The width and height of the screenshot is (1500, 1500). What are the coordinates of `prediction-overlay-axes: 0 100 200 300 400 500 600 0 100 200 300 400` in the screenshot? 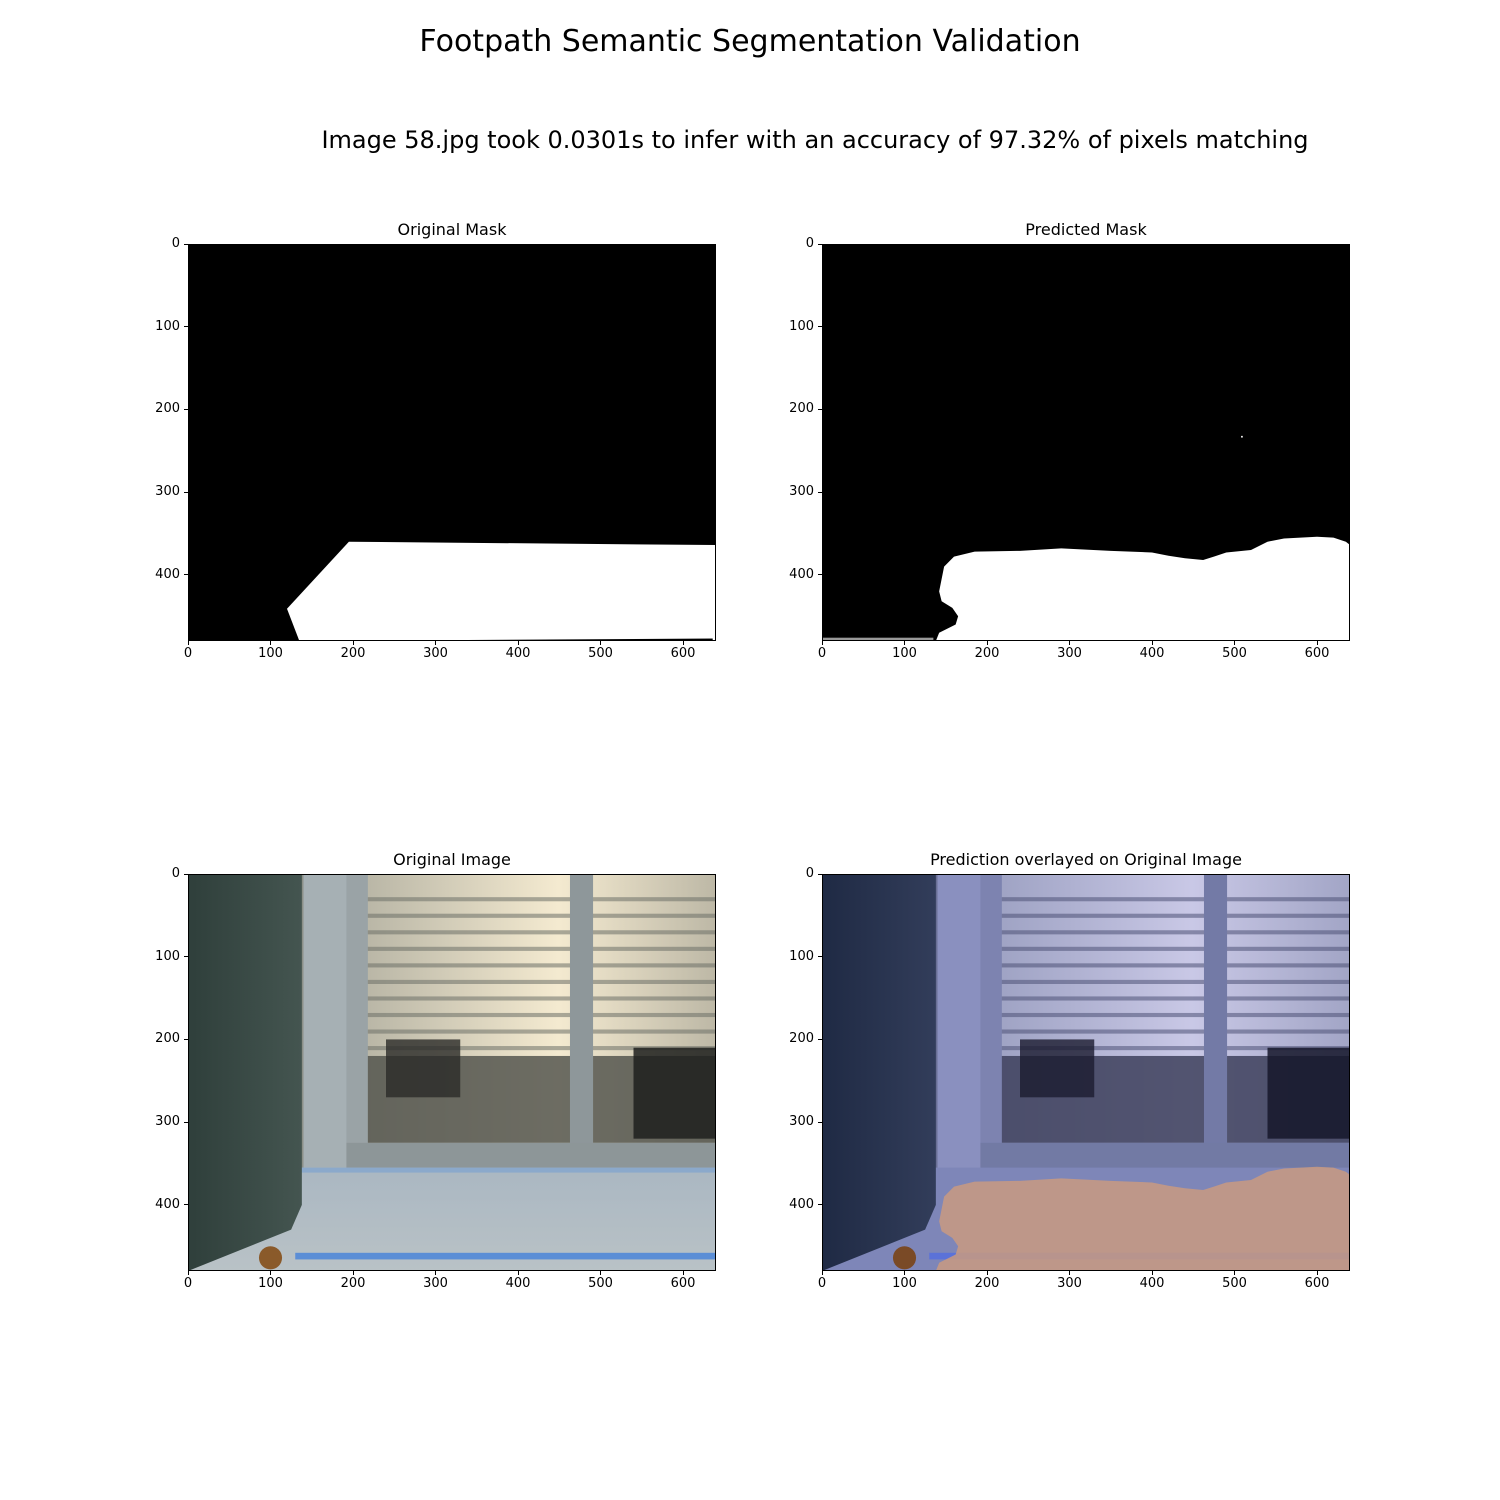 It's located at (1069, 1078).